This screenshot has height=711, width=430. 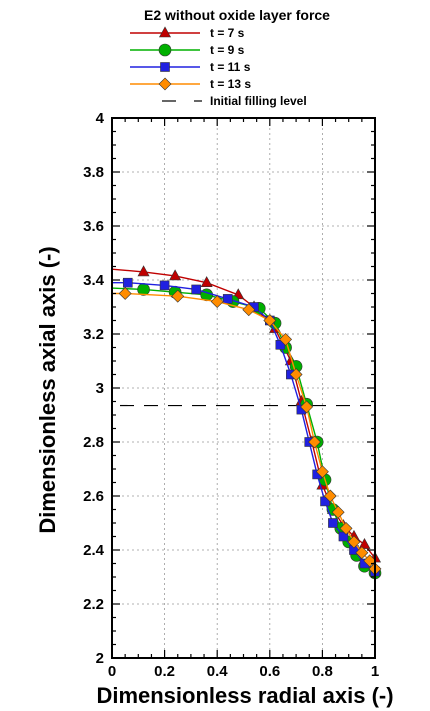 I want to click on legend-label-2: t = 11 s, so click(x=230, y=67).